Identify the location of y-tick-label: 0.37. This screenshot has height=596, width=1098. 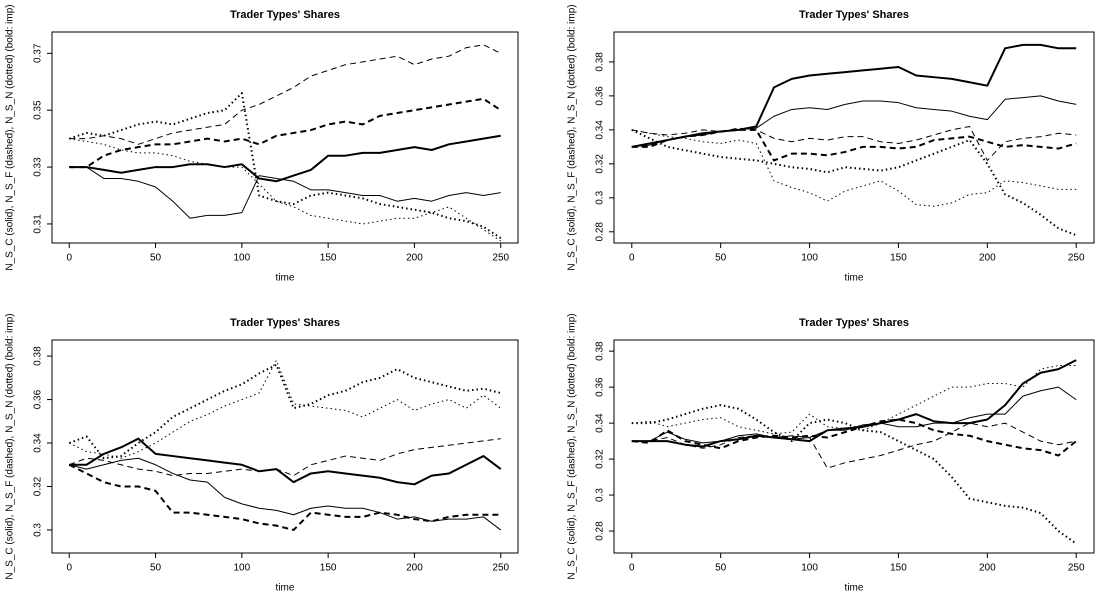
(38, 53).